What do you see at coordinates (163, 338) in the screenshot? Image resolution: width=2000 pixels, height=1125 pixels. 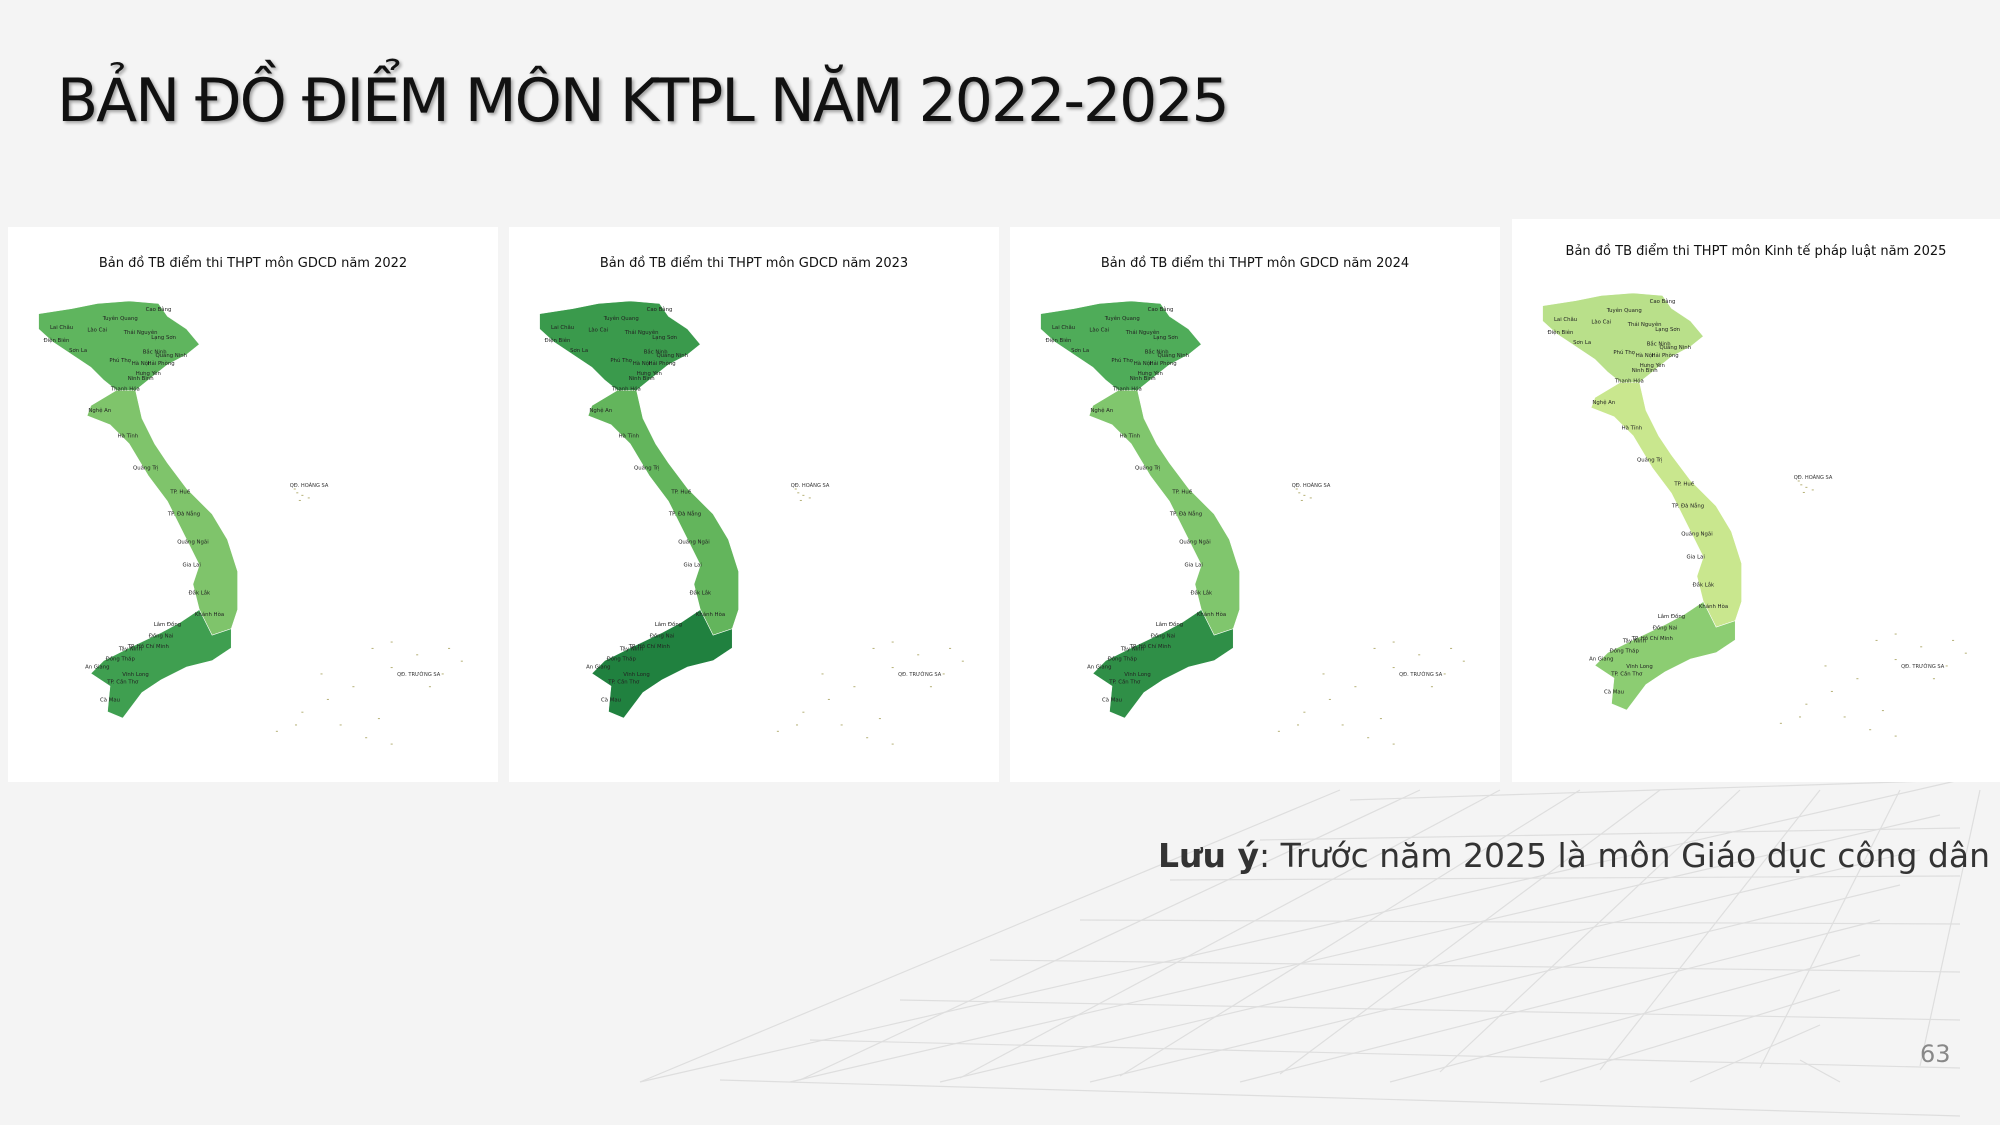 I see `province-label: Lạng Sơn` at bounding box center [163, 338].